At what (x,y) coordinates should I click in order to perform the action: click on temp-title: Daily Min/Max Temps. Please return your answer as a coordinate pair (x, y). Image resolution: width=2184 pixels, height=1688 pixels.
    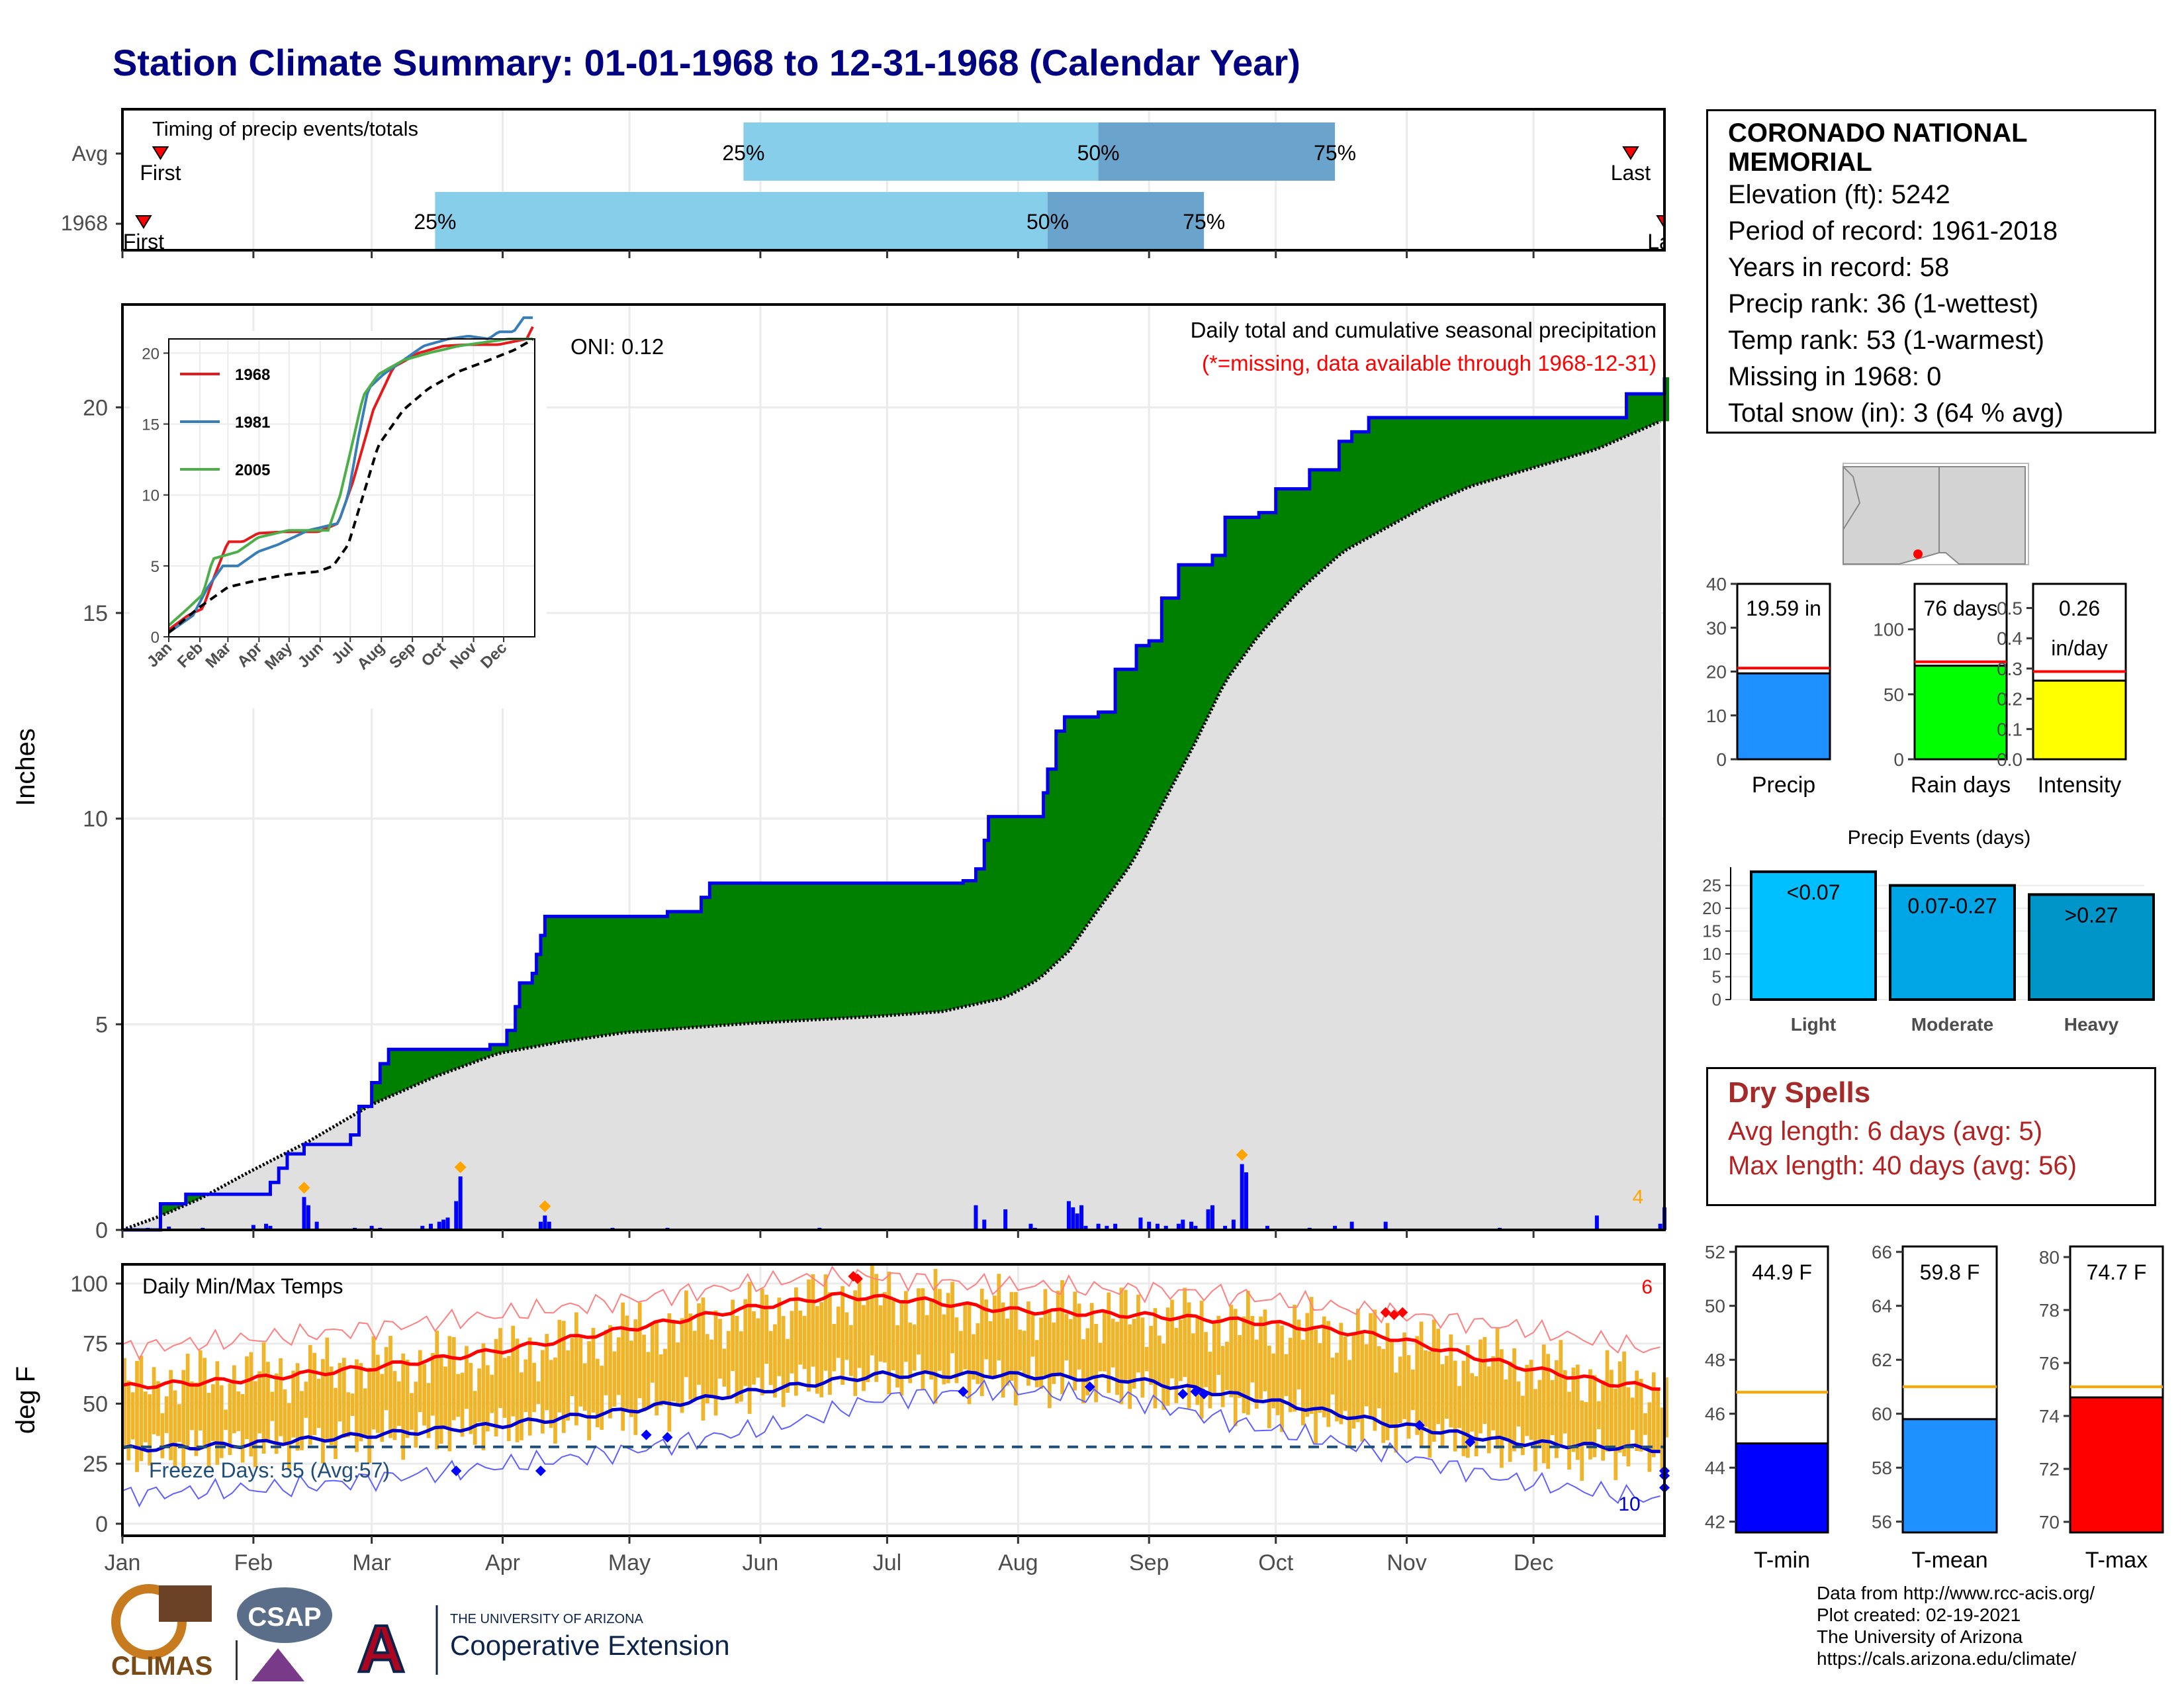
    Looking at the image, I should click on (242, 1286).